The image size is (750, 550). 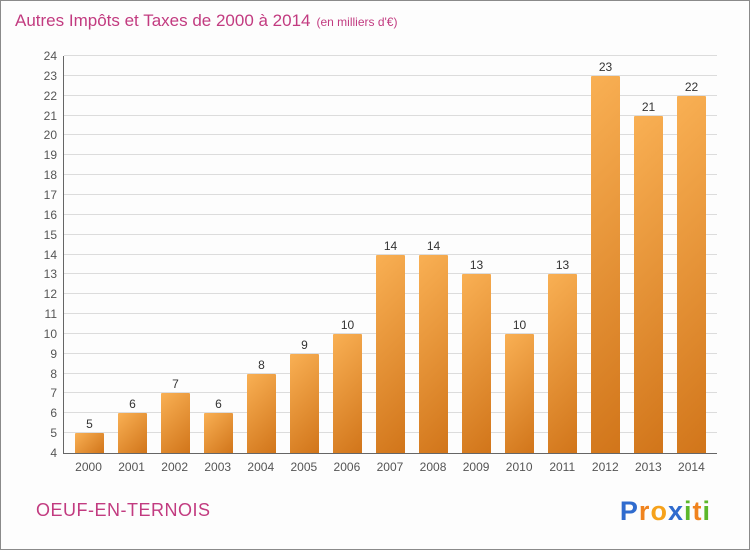 What do you see at coordinates (50, 115) in the screenshot?
I see `y-tick-label: 21` at bounding box center [50, 115].